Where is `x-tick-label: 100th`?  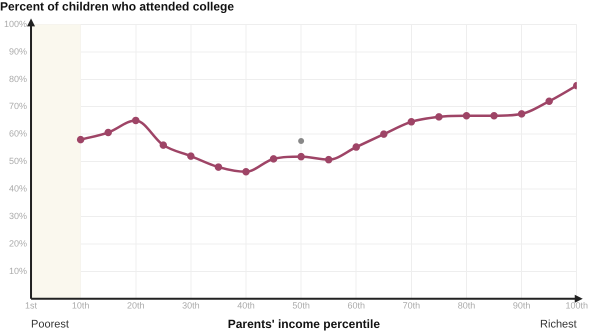
x-tick-label: 100th is located at coordinates (576, 305).